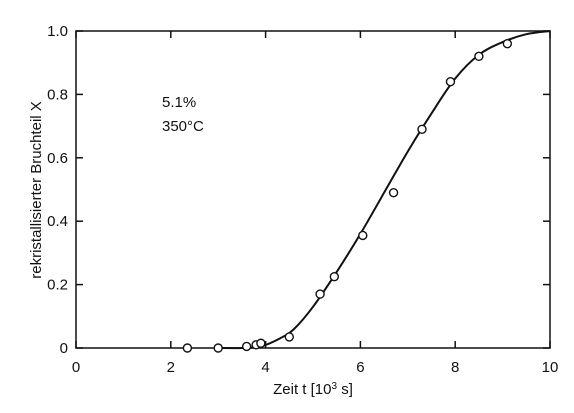  Describe the element at coordinates (265, 367) in the screenshot. I see `x-tick-label: 4` at that location.